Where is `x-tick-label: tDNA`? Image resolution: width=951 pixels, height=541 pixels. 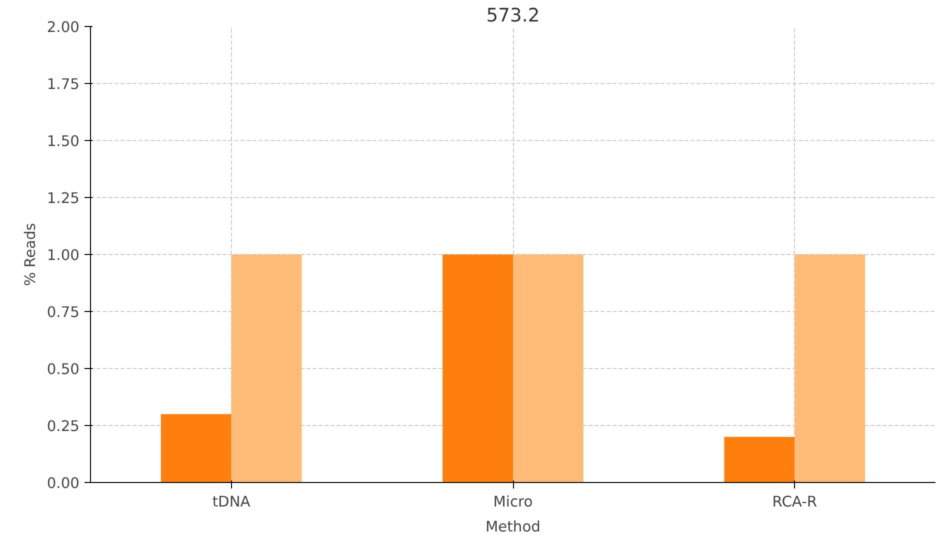
x-tick-label: tDNA is located at coordinates (231, 502).